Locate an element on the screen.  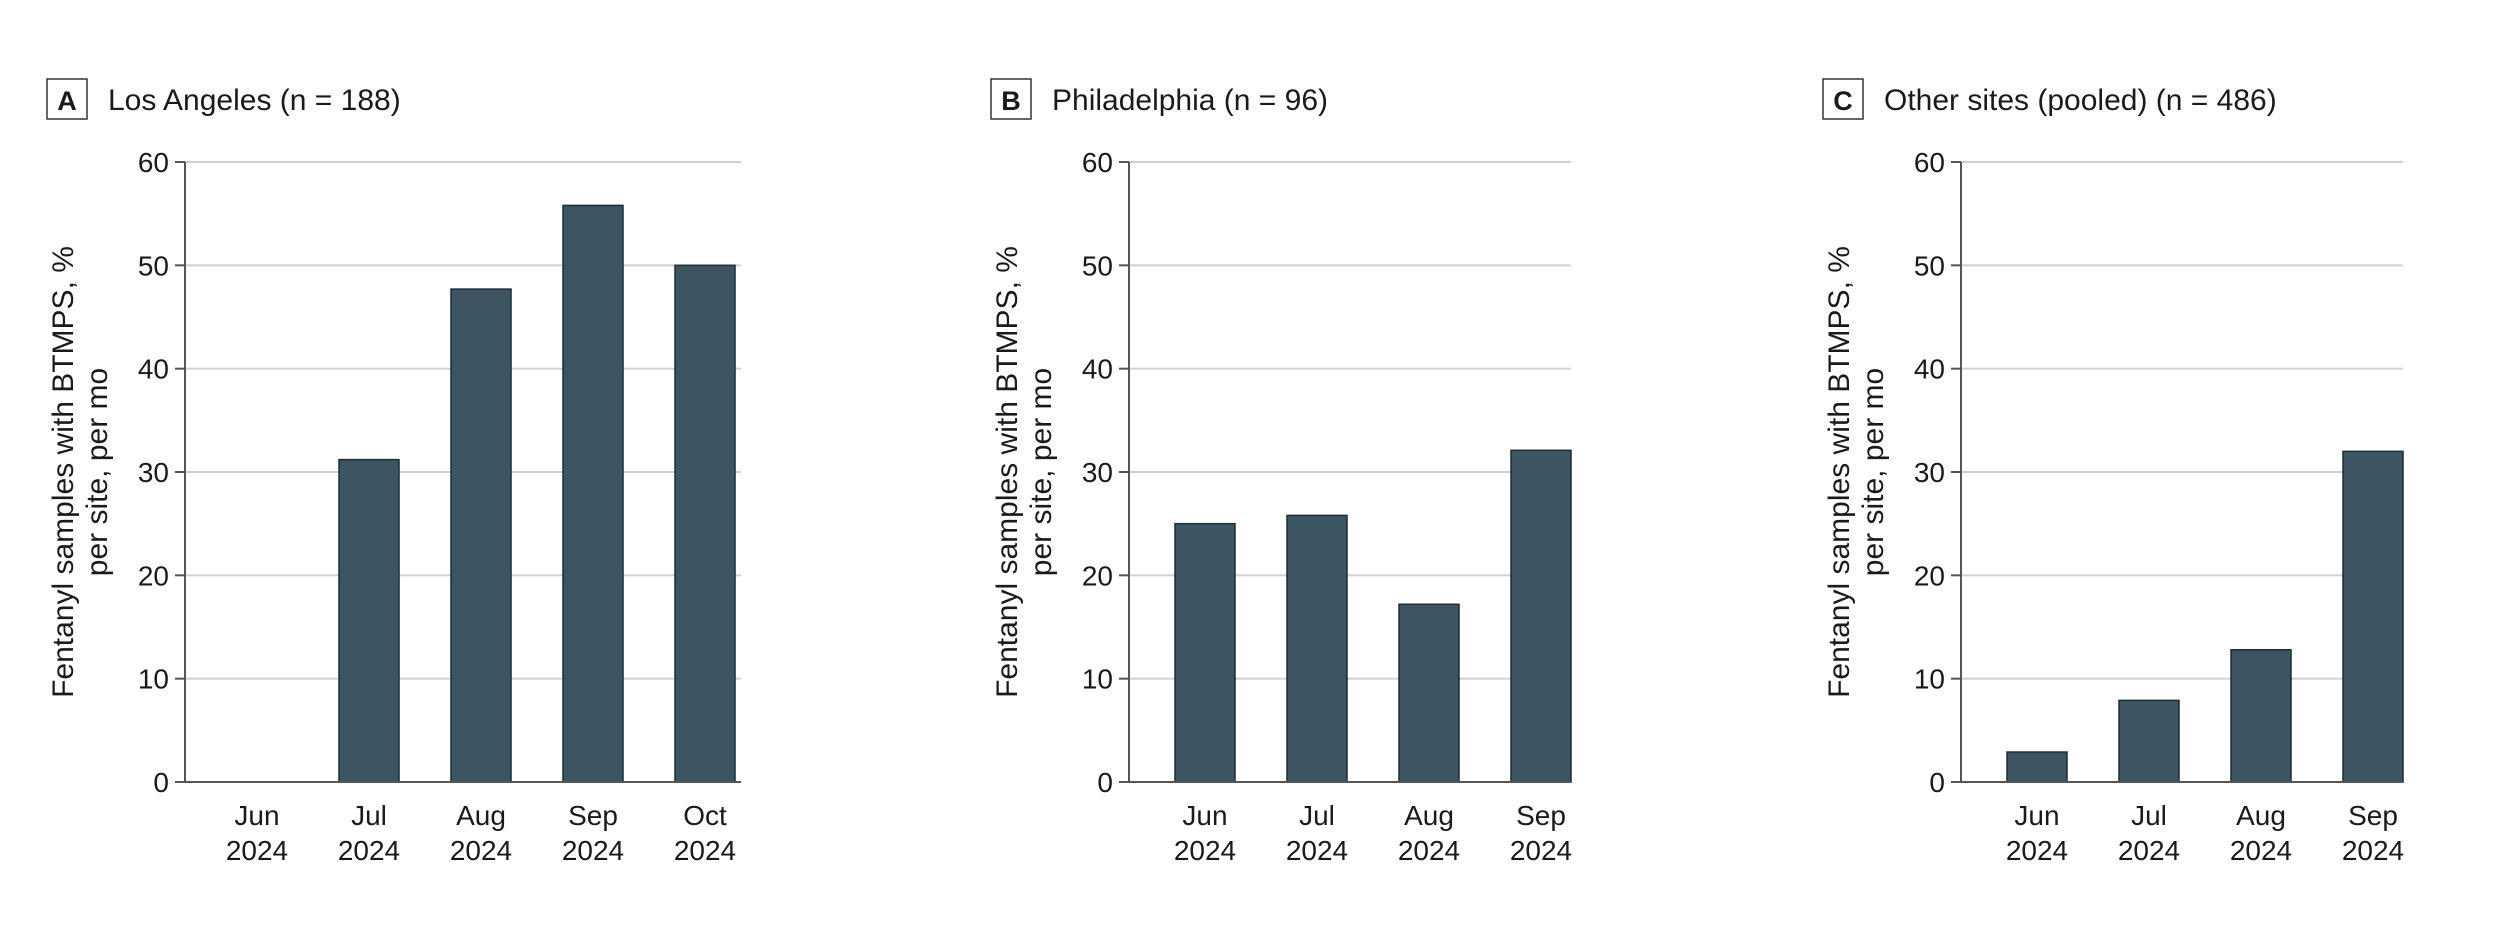
panel-letter: C is located at coordinates (1843, 101).